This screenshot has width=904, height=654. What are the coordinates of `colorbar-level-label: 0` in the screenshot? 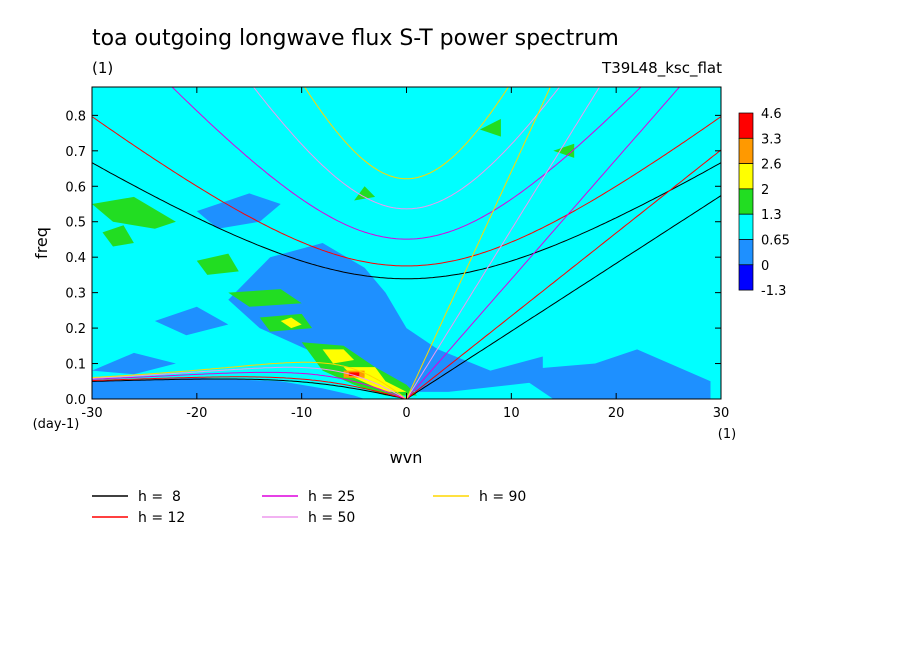 It's located at (765, 266).